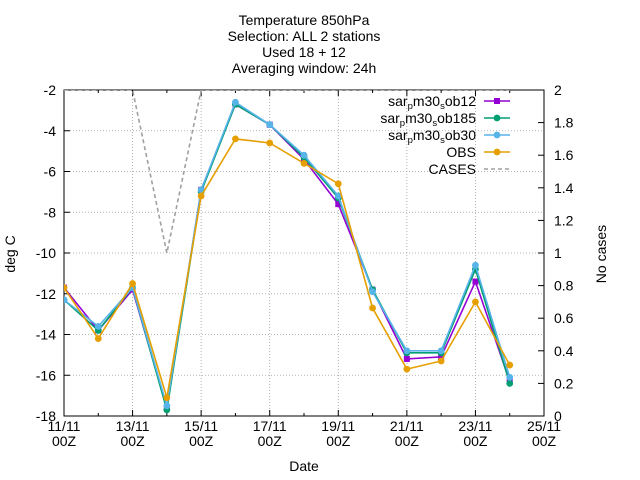  Describe the element at coordinates (64, 426) in the screenshot. I see `x-tick-label: 11/11` at that location.